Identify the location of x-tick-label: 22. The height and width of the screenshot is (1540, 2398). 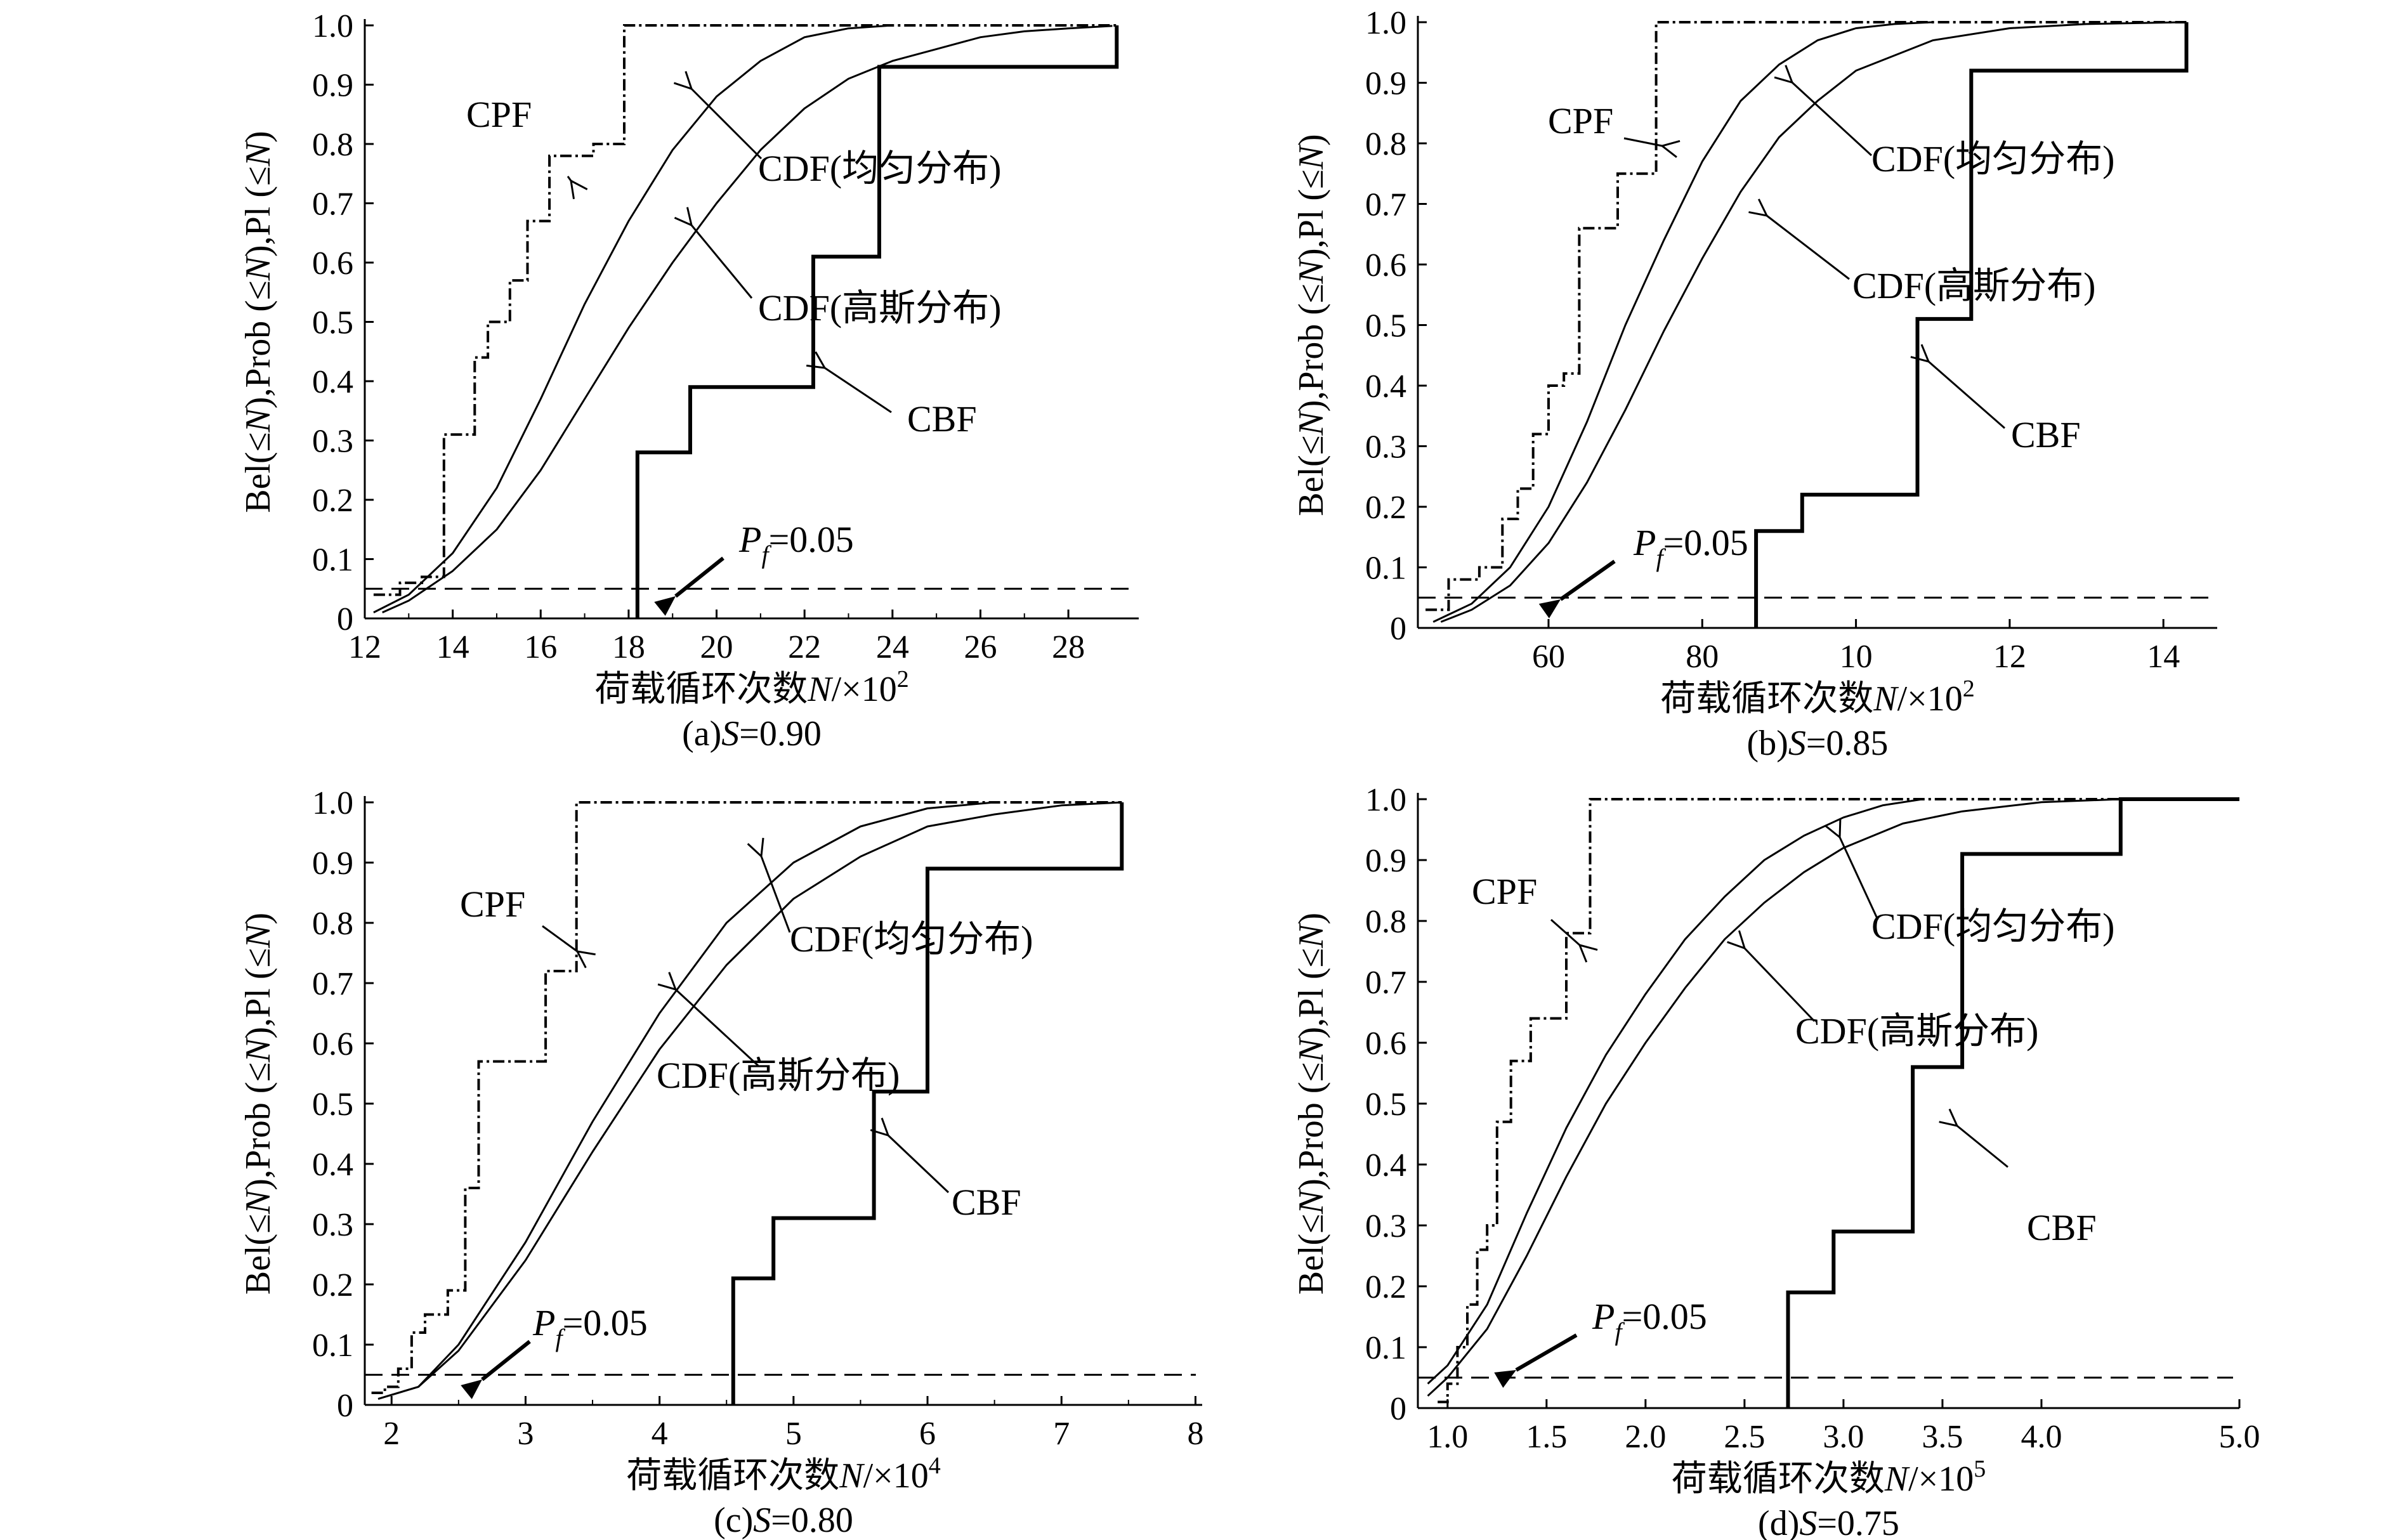
(804, 647).